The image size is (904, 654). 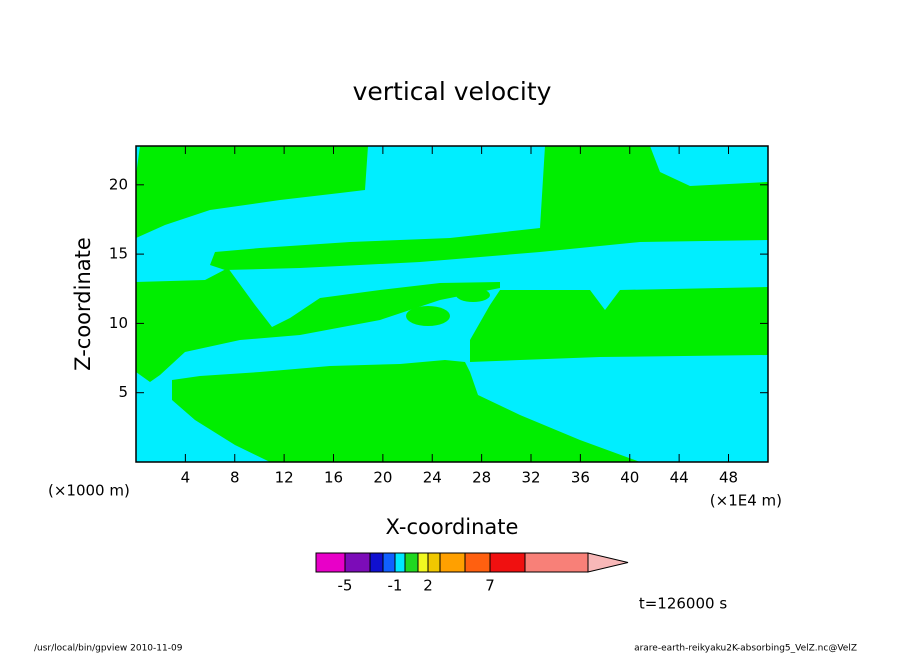 What do you see at coordinates (490, 586) in the screenshot?
I see `colorbar-tick-label: 7` at bounding box center [490, 586].